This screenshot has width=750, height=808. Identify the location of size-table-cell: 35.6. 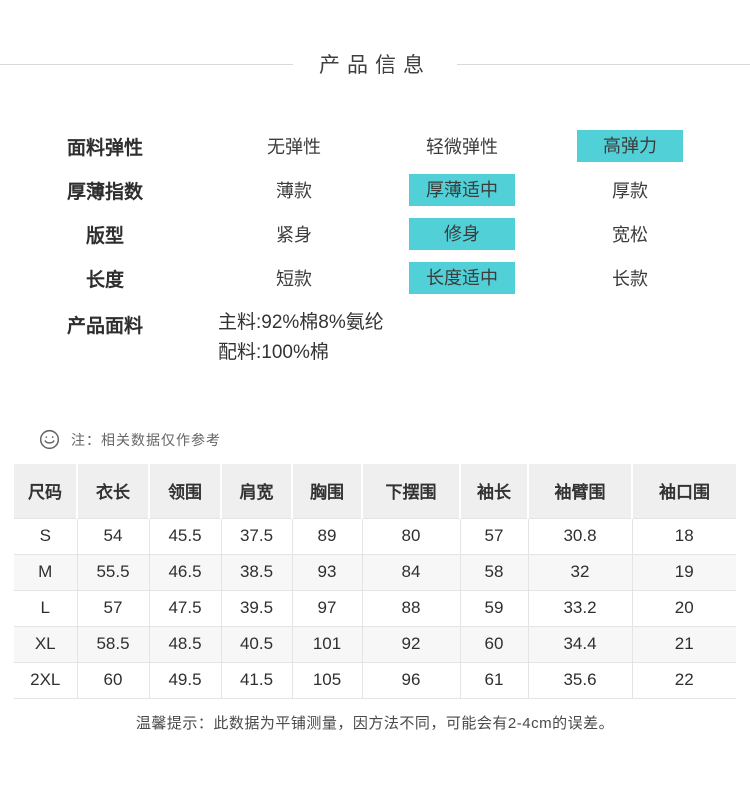
(580, 680).